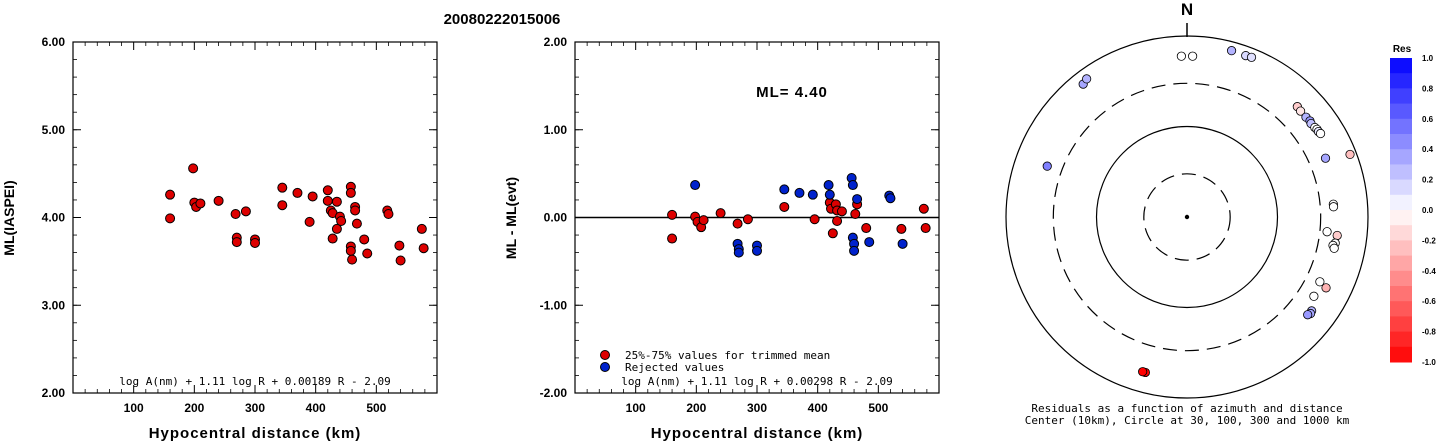 This screenshot has height=441, width=1437. I want to click on dashed-distance-ring, so click(1187, 217).